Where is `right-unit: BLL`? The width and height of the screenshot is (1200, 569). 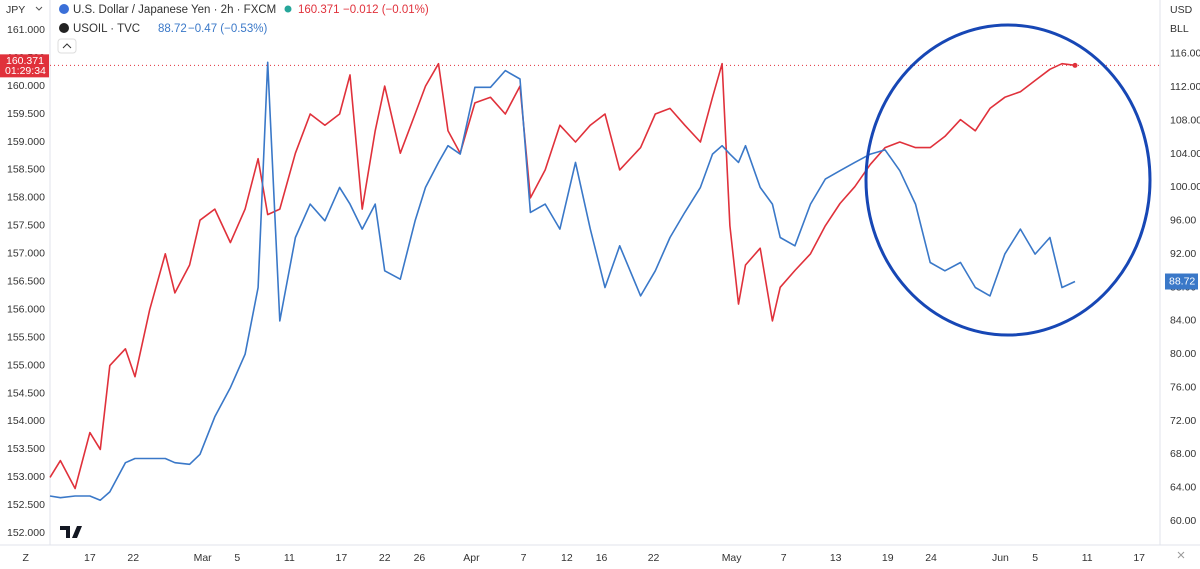
right-unit: BLL is located at coordinates (1179, 29).